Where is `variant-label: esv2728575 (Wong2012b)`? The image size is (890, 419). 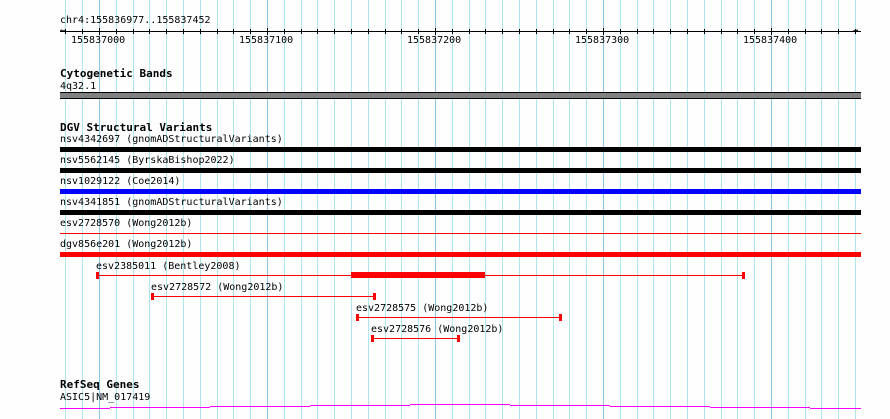
variant-label: esv2728575 (Wong2012b) is located at coordinates (422, 308).